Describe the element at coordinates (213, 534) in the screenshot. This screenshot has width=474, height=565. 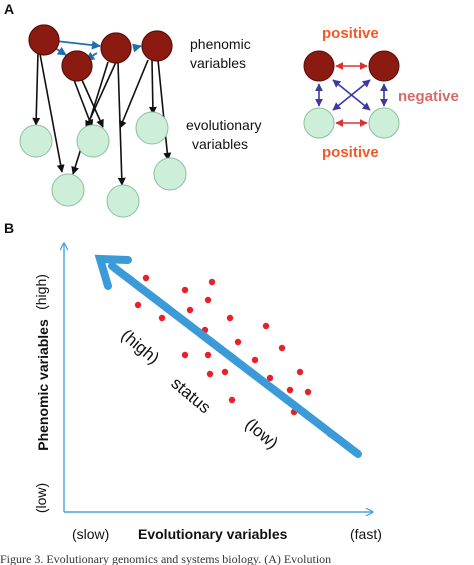
I see `x-axis-title: Evolutionary variables` at that location.